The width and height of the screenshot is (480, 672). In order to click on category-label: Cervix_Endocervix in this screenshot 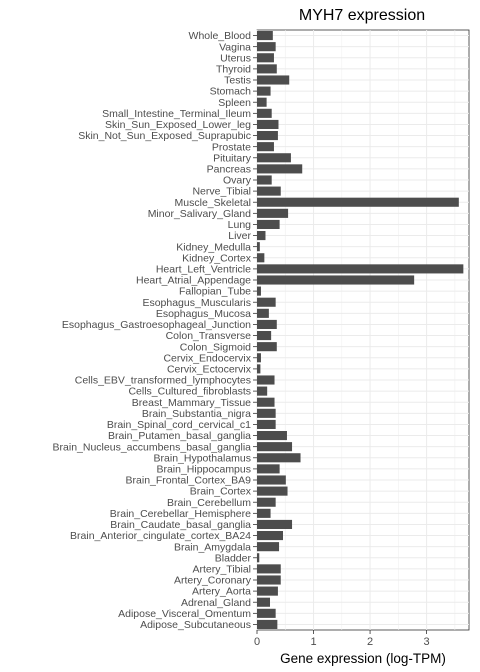, I will do `click(207, 358)`.